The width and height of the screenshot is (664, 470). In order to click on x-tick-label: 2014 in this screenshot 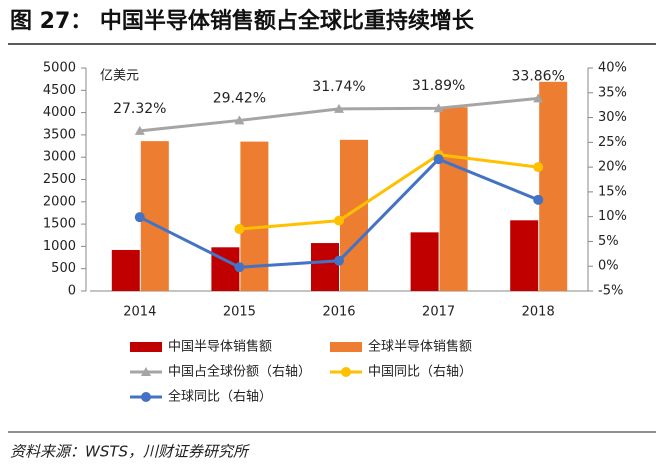, I will do `click(139, 312)`.